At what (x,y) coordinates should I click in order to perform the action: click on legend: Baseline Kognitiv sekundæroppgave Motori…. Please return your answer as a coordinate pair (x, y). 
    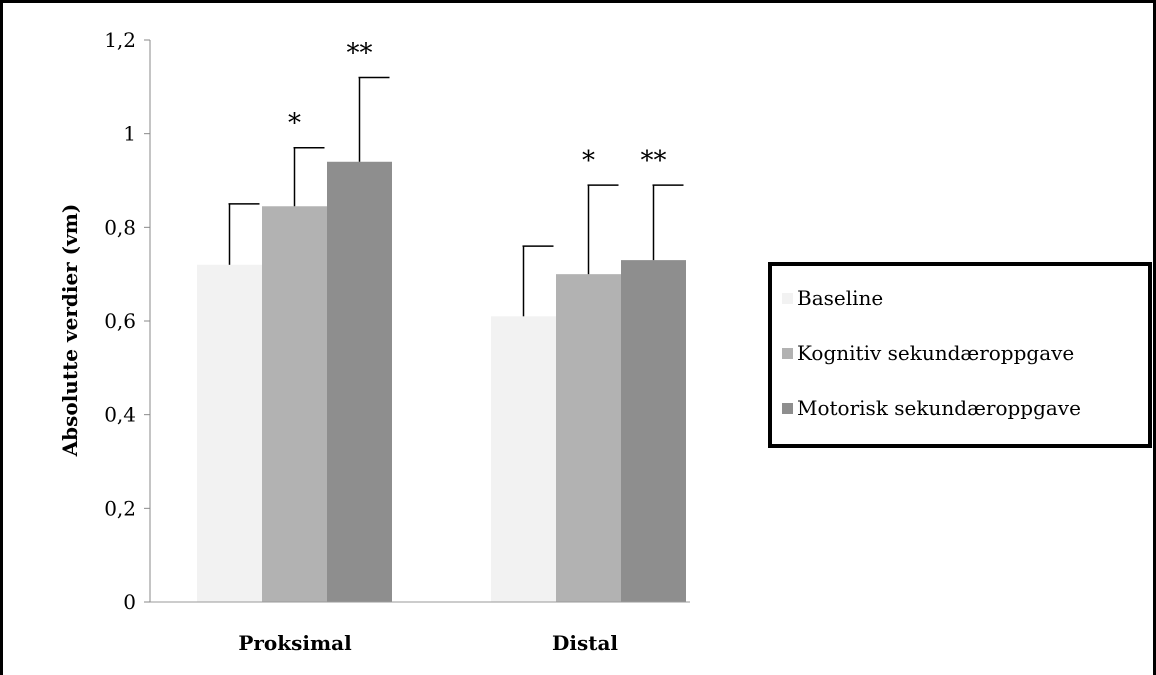
    Looking at the image, I should click on (960, 355).